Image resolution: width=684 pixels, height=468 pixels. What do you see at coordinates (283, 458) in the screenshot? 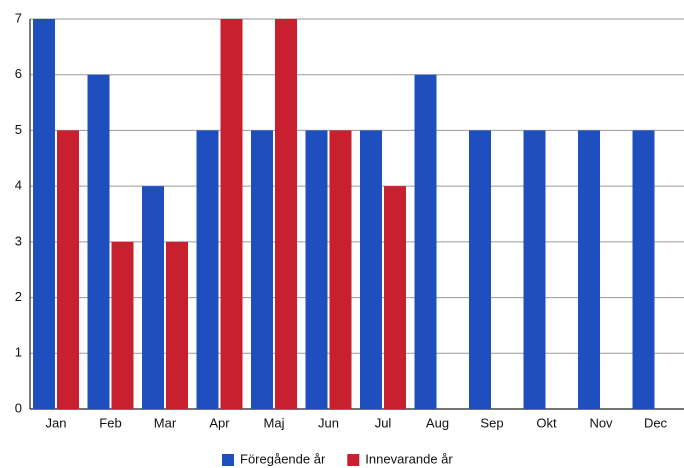
I see `legend-label: Föregående år` at bounding box center [283, 458].